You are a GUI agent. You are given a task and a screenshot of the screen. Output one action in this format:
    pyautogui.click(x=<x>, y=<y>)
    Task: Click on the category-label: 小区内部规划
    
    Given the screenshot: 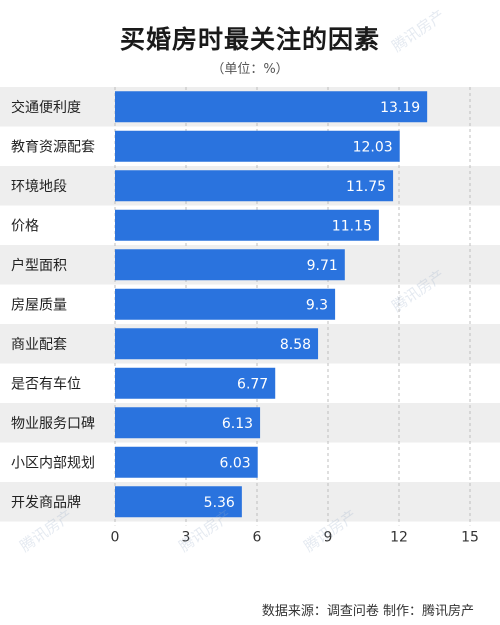 What is the action you would take?
    pyautogui.click(x=53, y=463)
    